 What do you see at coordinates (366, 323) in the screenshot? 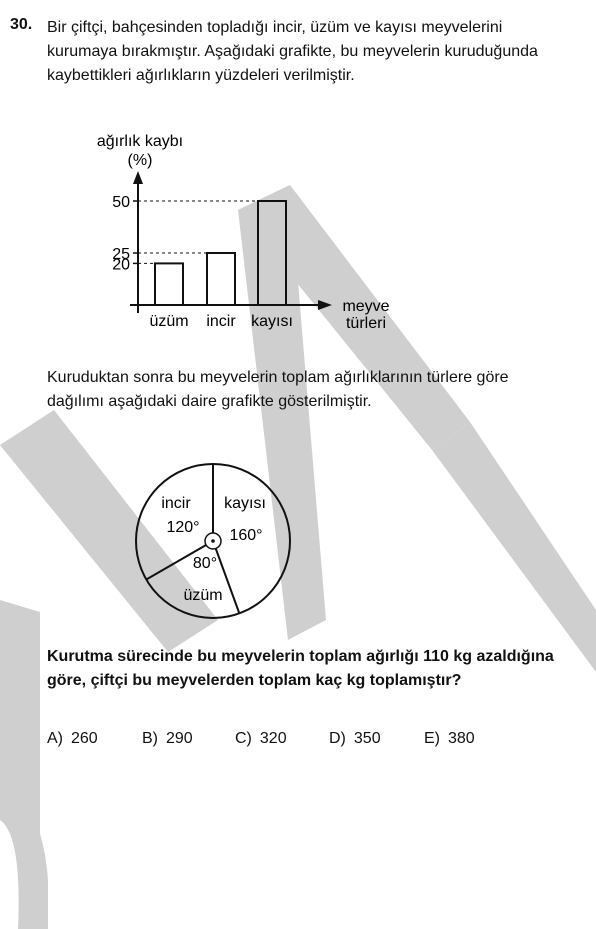
I see `x-axis-label-line2: türleri` at bounding box center [366, 323].